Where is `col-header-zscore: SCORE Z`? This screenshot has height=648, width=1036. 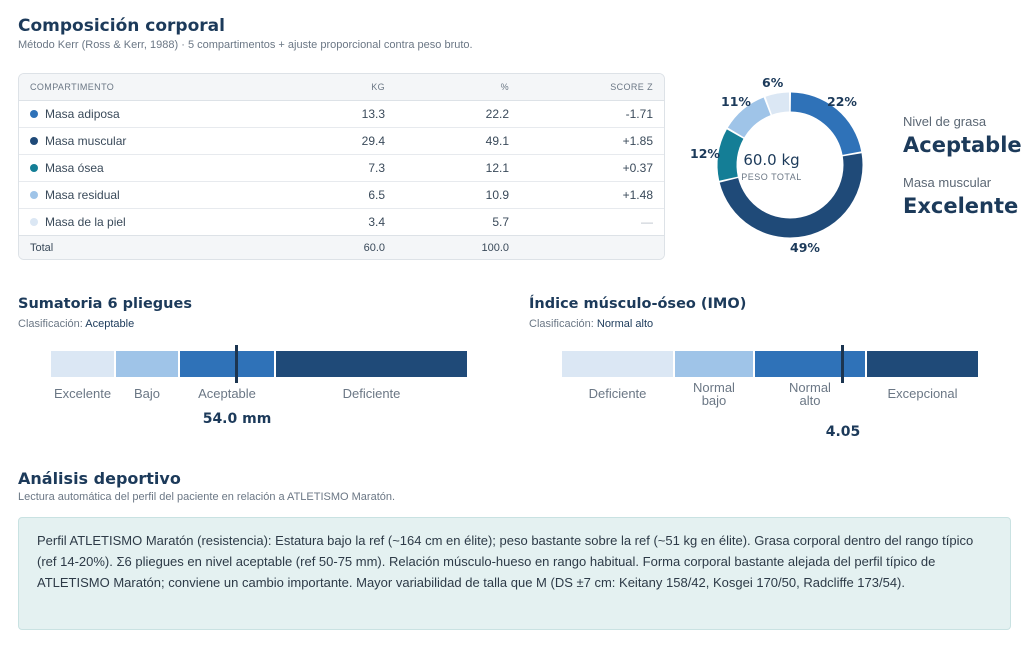 col-header-zscore: SCORE Z is located at coordinates (586, 87).